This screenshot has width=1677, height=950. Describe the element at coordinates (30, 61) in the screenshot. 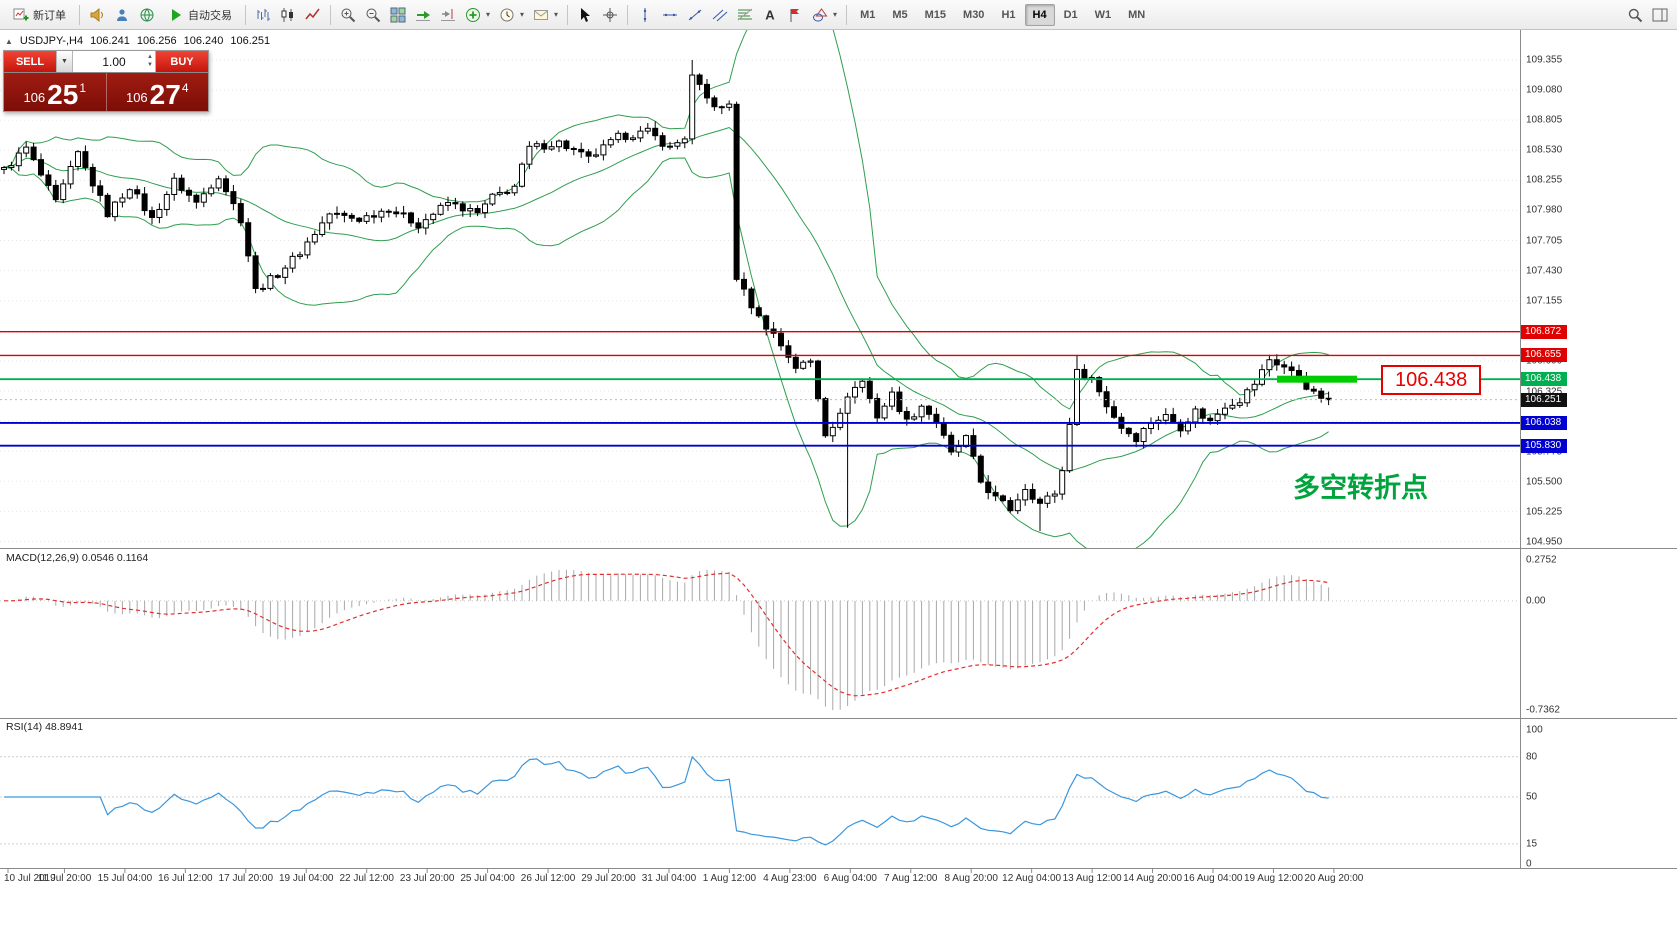

I see `sell-button: SELL` at that location.